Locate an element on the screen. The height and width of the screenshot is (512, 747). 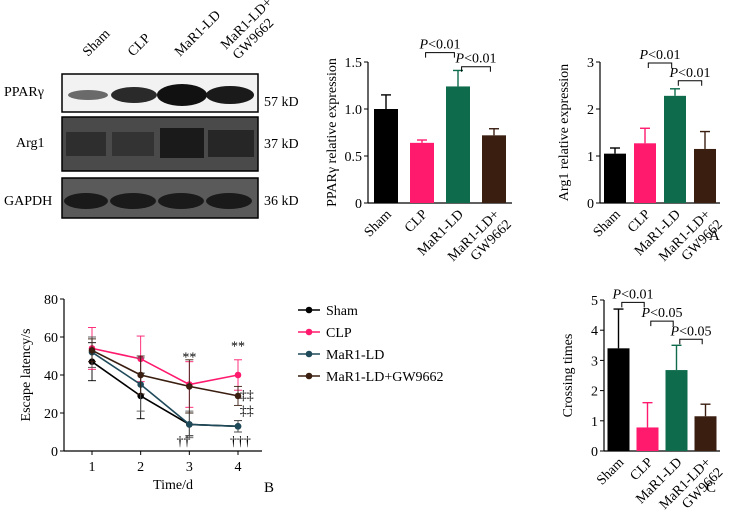
x-tick-label: 3 is located at coordinates (189, 467).